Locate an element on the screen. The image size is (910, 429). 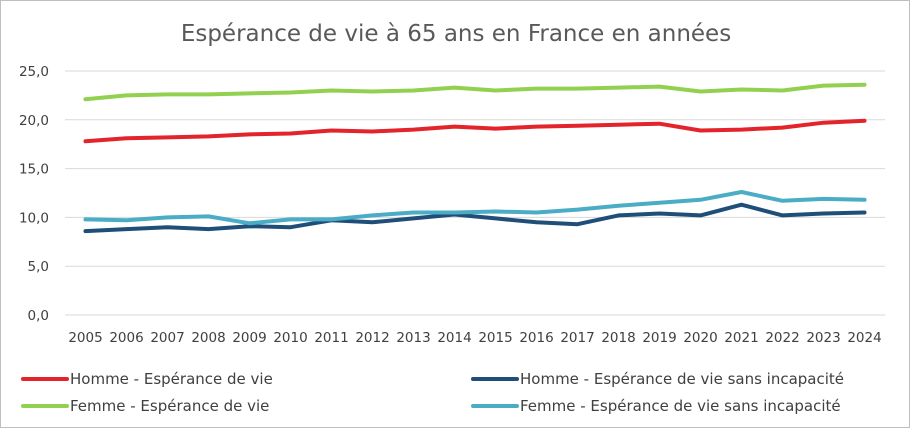
x-tick-label: 2010 is located at coordinates (290, 338).